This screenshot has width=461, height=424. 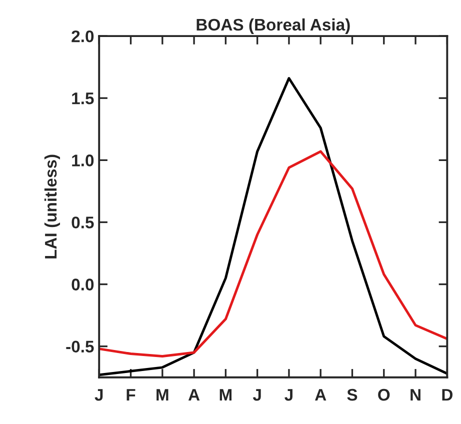 I want to click on y-axis-title: LAI (unitless), so click(x=52, y=206).